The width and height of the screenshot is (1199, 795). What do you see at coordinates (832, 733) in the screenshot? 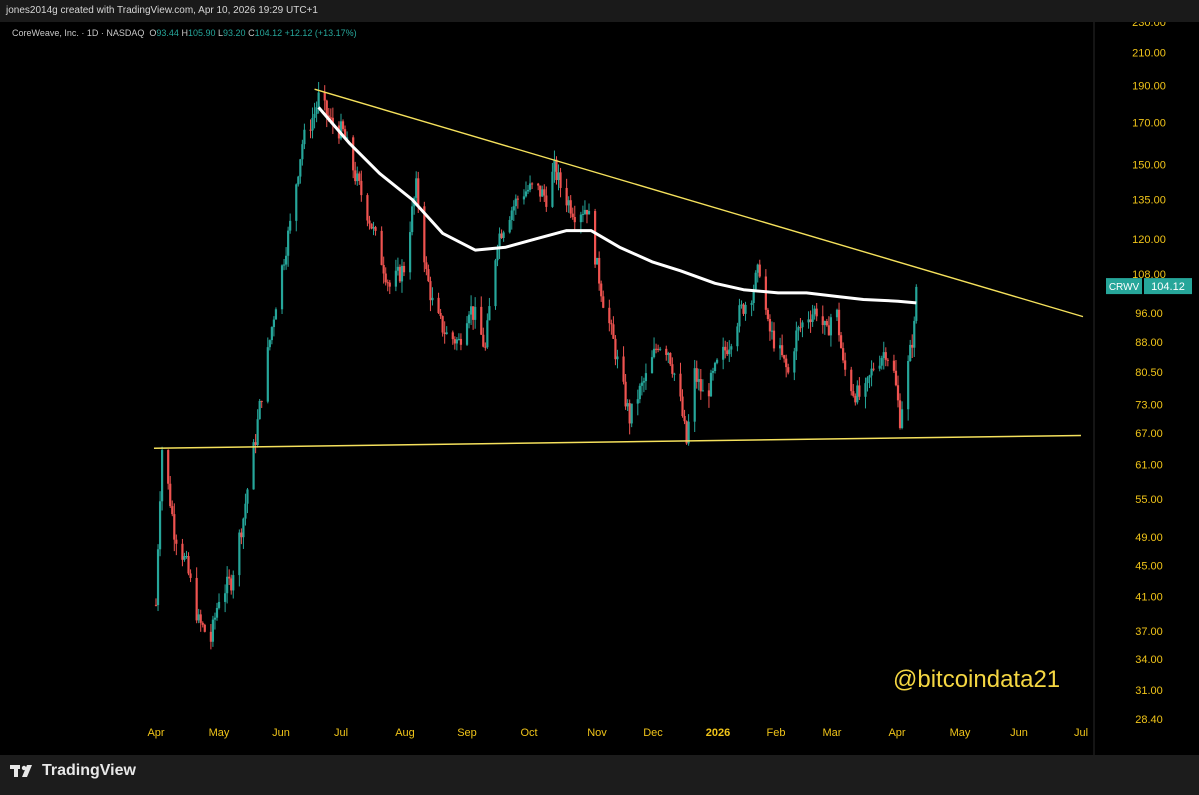
I see `time-tick-label: Mar` at bounding box center [832, 733].